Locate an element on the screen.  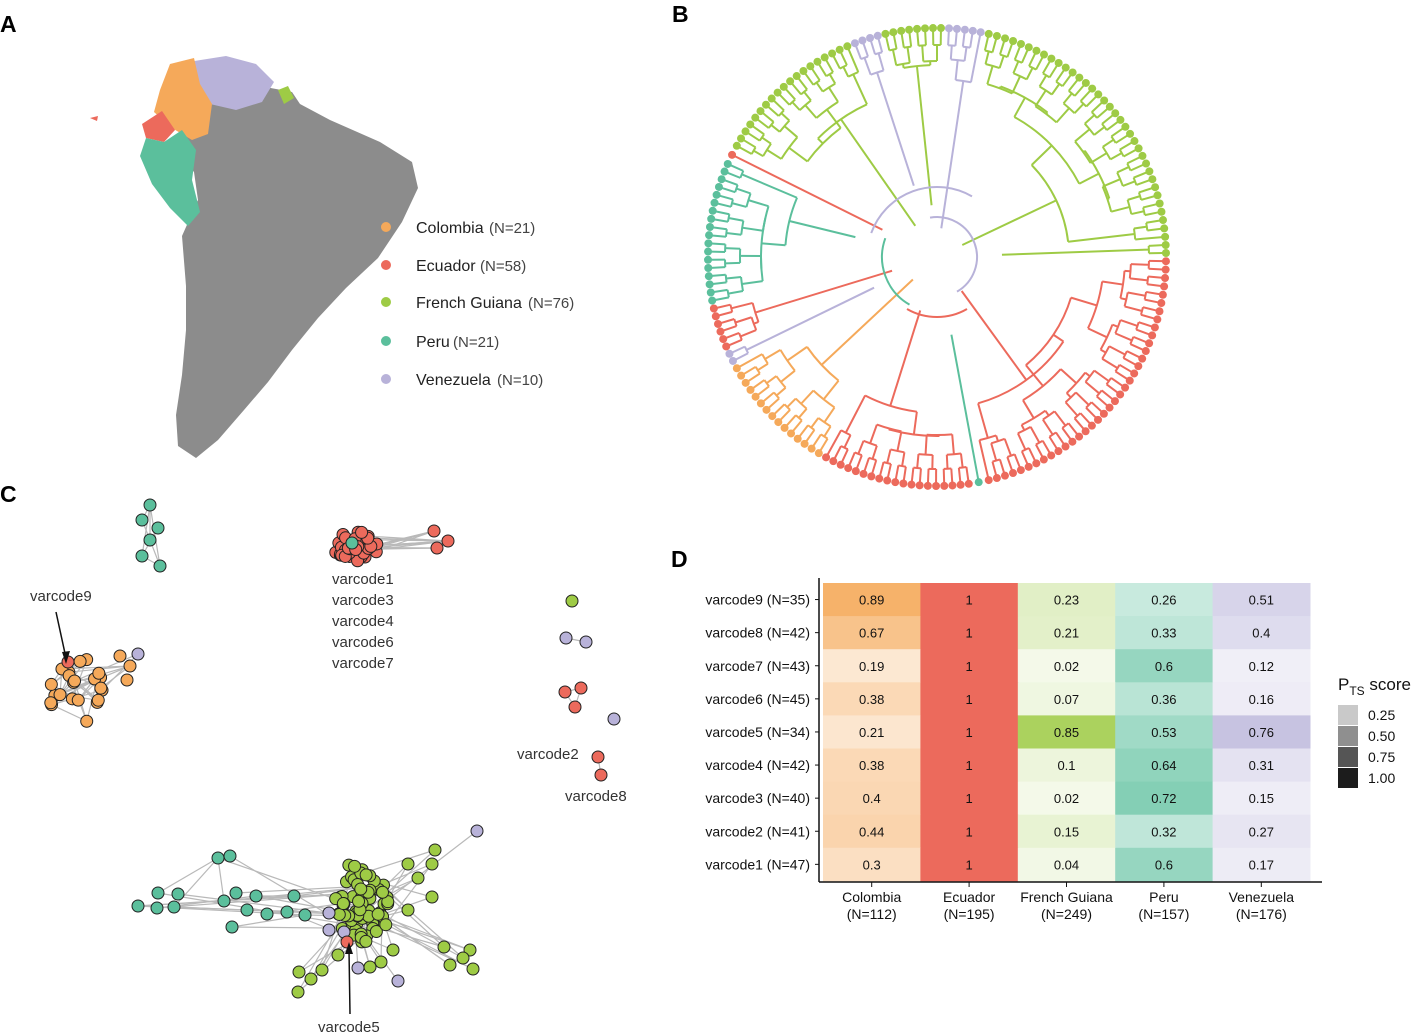
legend-item-french-guiana: French Guiana (N=76) is located at coordinates (477, 303).